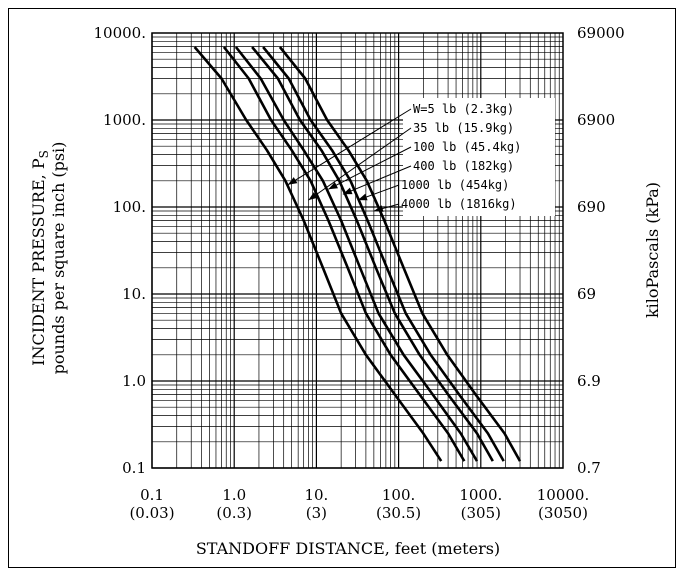  Describe the element at coordinates (596, 120) in the screenshot. I see `y-tick-label-right: 6900` at that location.